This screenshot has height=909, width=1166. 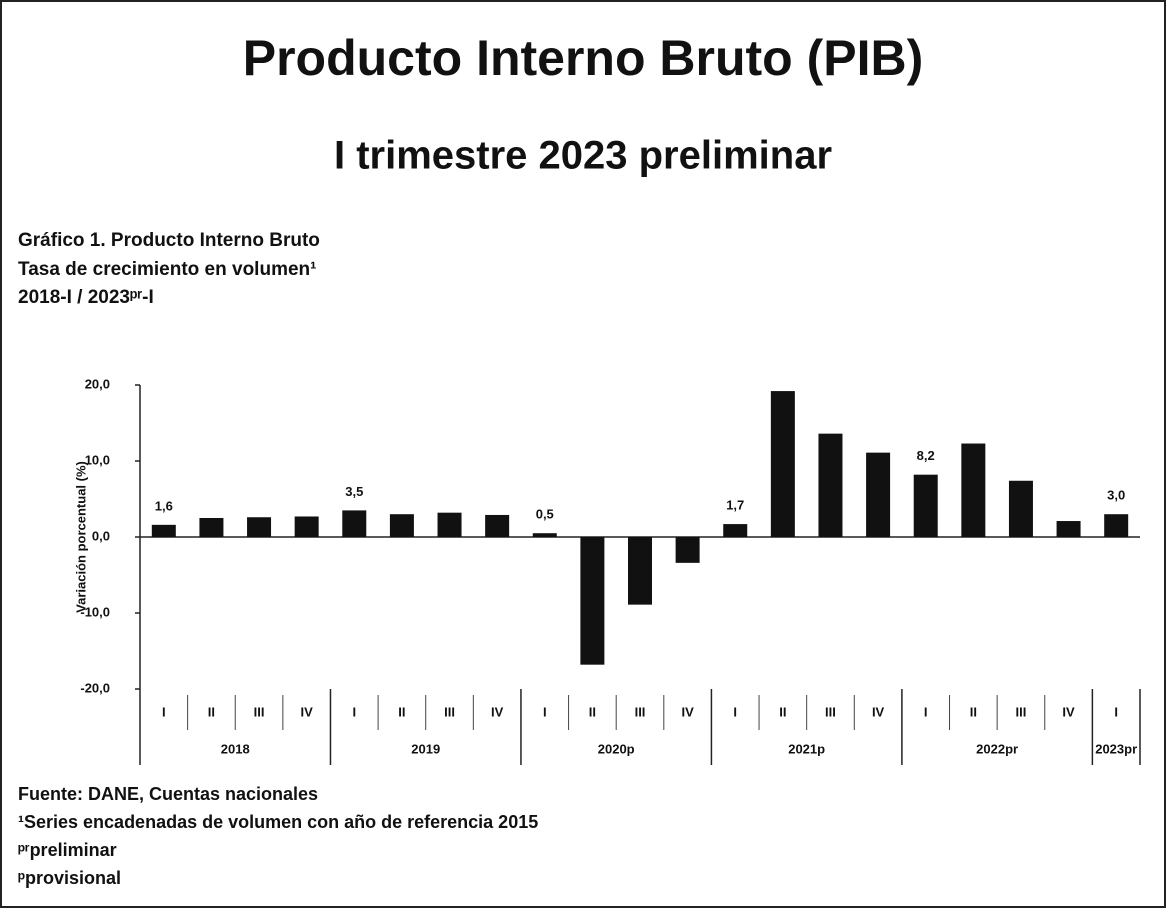 I want to click on value-label: 1,6, so click(x=164, y=505).